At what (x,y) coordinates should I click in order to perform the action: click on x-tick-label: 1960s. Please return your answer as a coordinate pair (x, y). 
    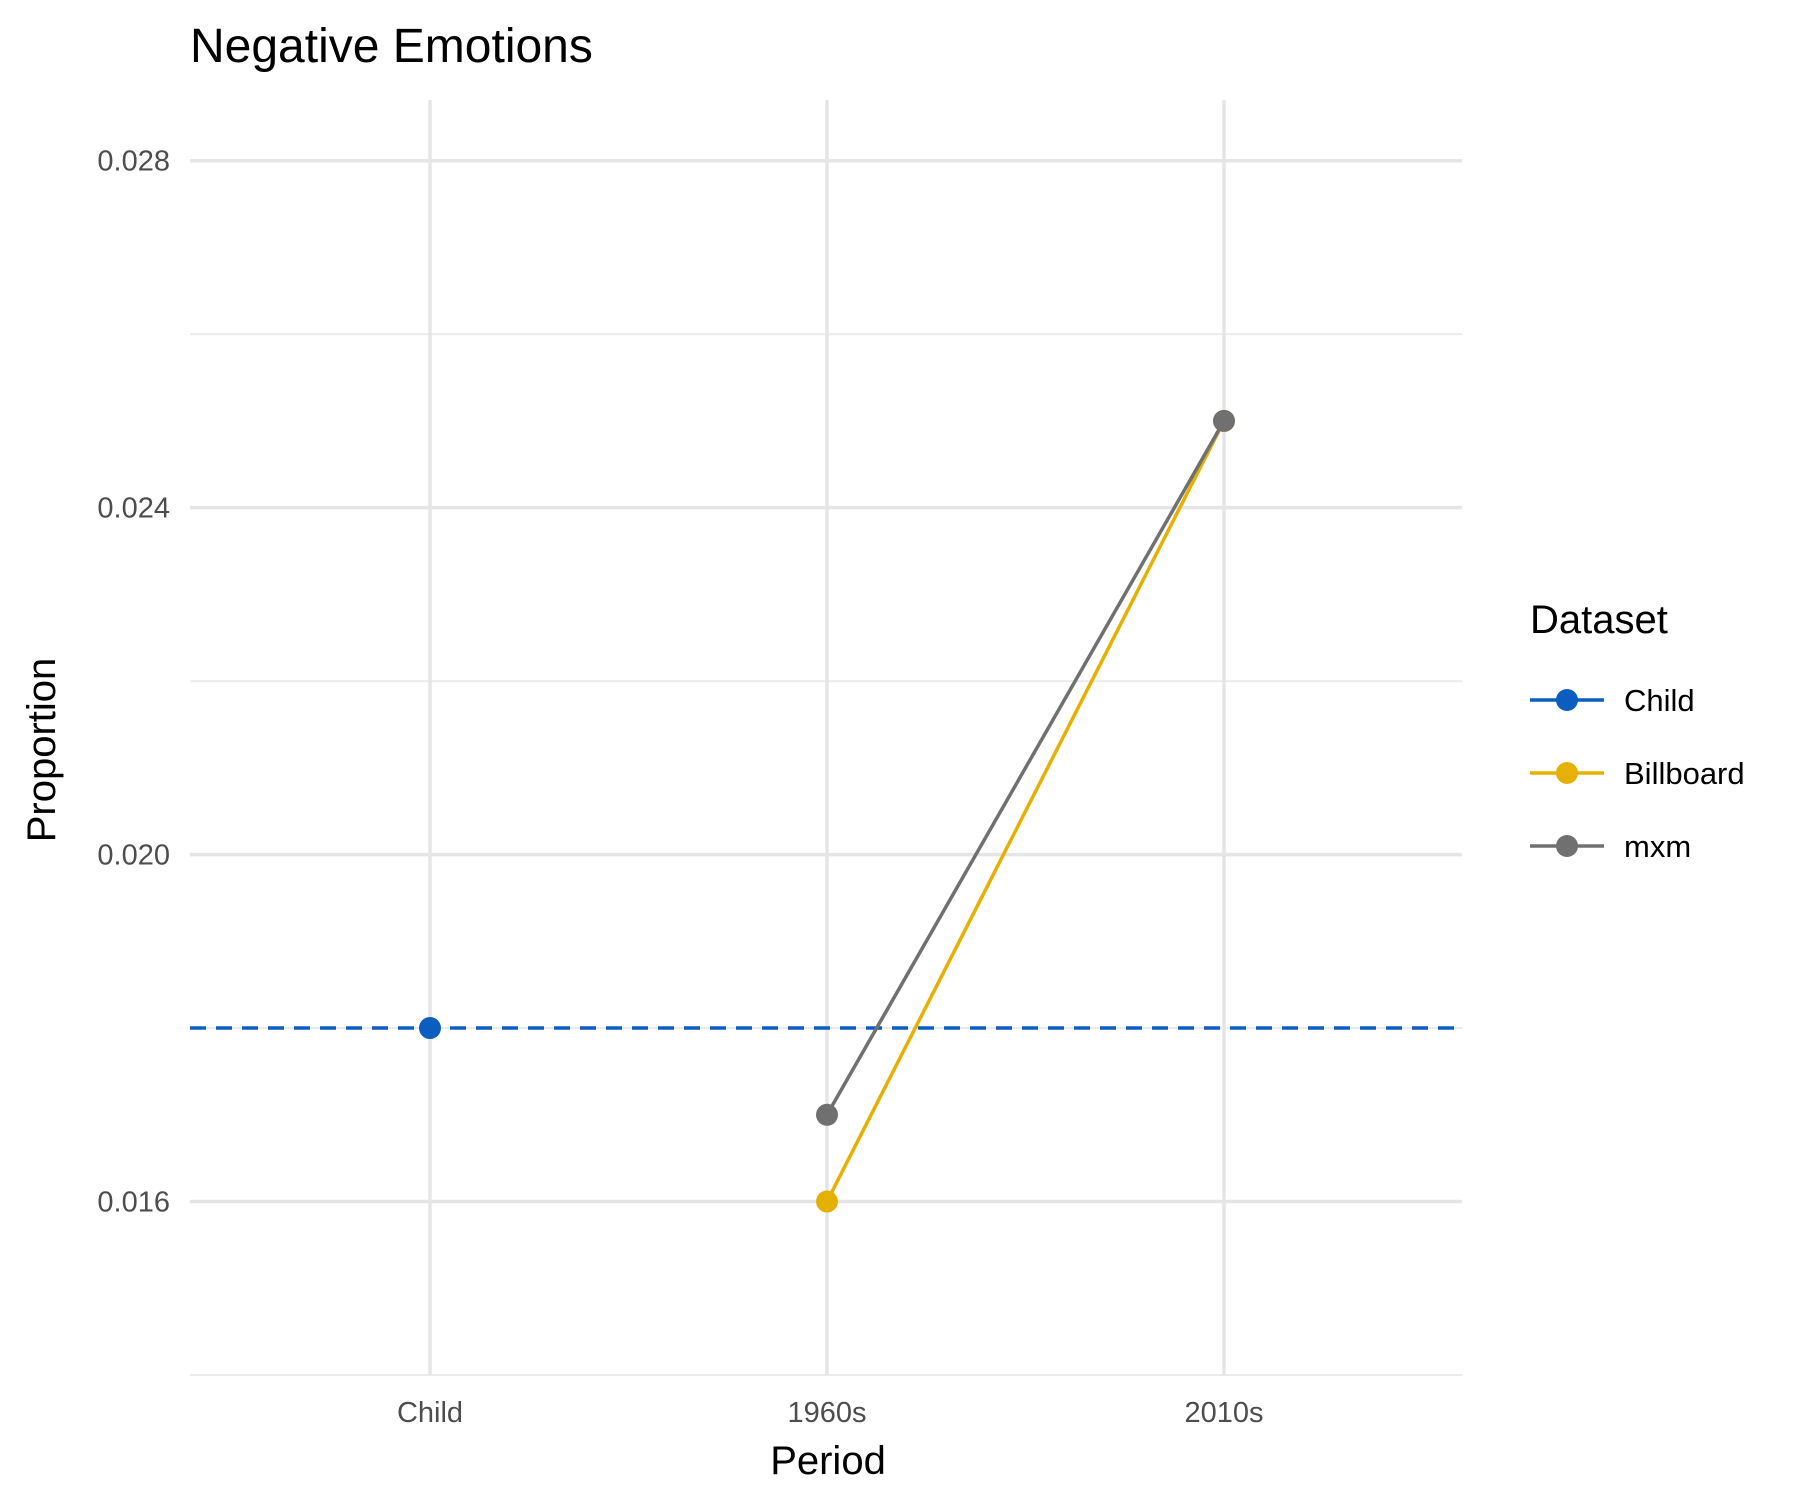
    Looking at the image, I should click on (826, 1413).